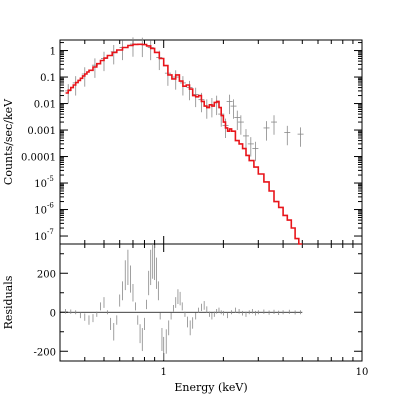  Describe the element at coordinates (45, 352) in the screenshot. I see `y-tick-label: -200` at that location.